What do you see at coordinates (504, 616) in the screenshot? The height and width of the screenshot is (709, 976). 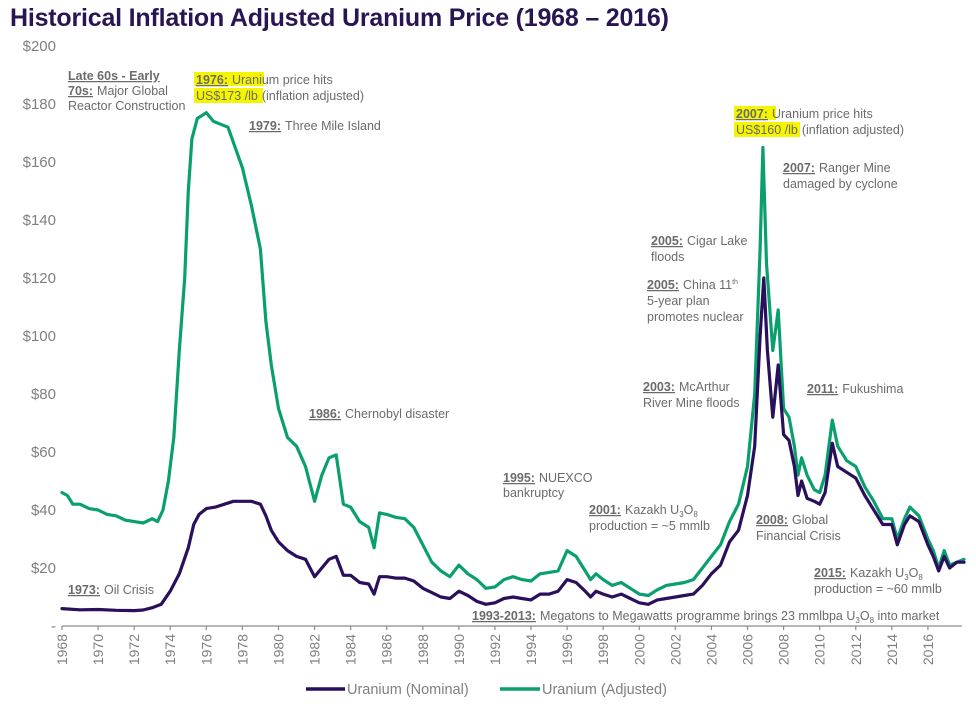 I see `annotation-year: 1993-2013:` at bounding box center [504, 616].